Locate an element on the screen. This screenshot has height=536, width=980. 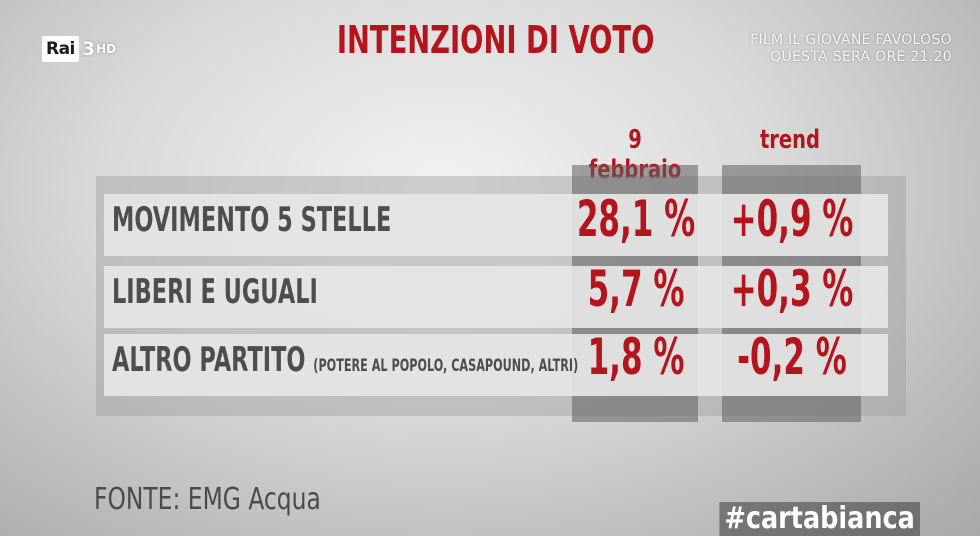
table-row: MOVIMENTO 5 STELLE is located at coordinates (496, 225).